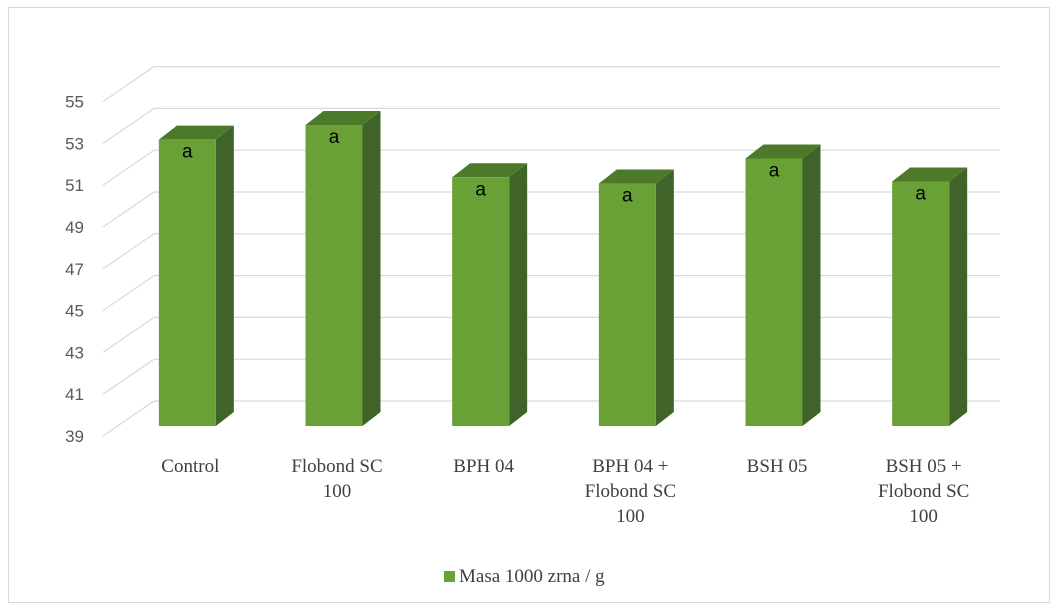  I want to click on y-axis-tick-labels: 39 41 43 45 47 49 51 53 55, so click(74, 269).